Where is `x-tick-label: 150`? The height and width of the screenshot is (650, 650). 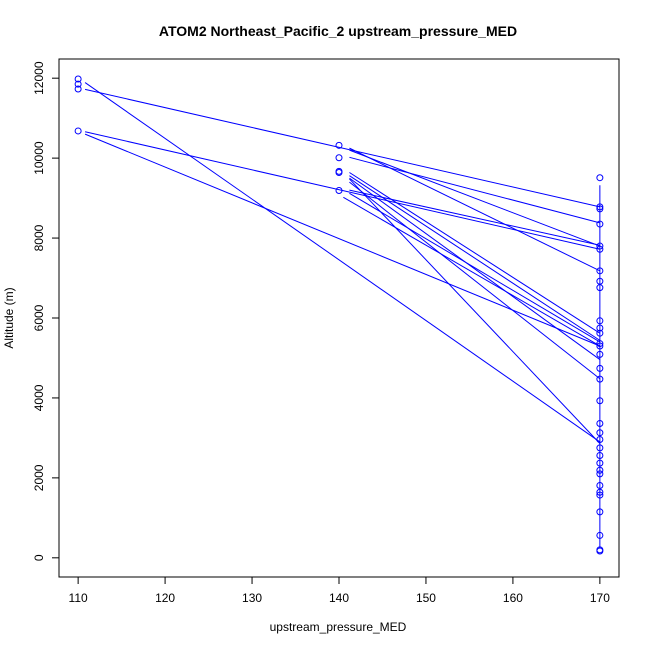 x-tick-label: 150 is located at coordinates (426, 598).